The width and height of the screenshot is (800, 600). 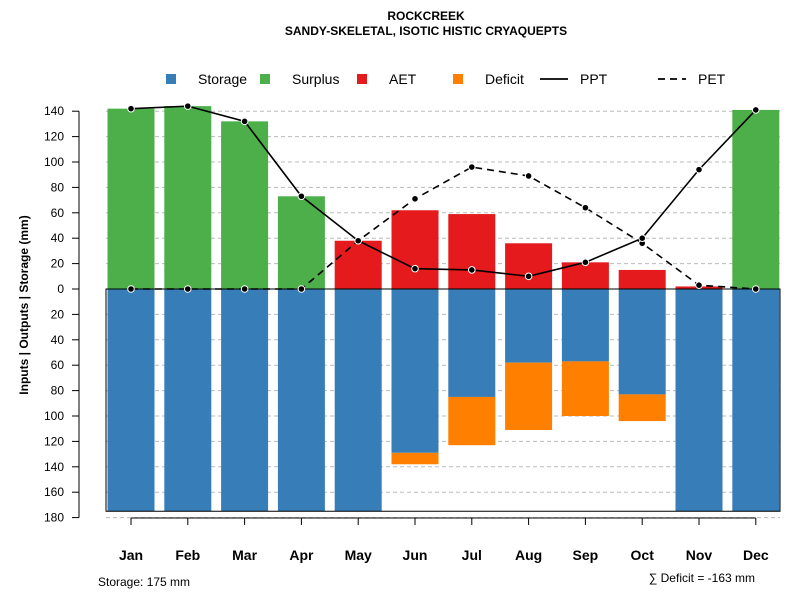 What do you see at coordinates (699, 285) in the screenshot?
I see `pet-point-nov` at bounding box center [699, 285].